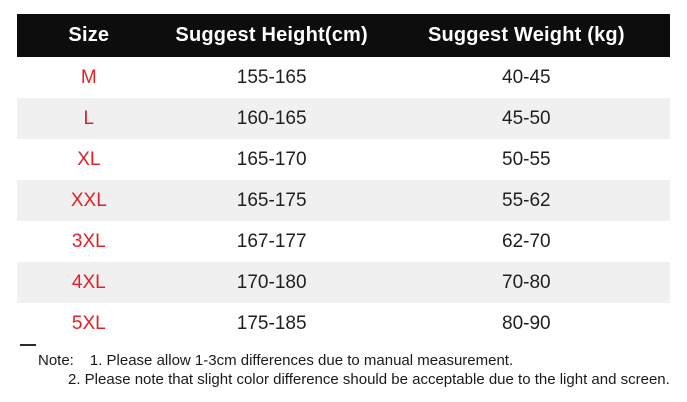 This screenshot has height=402, width=687. Describe the element at coordinates (526, 200) in the screenshot. I see `weight-cell: 55-62` at that location.